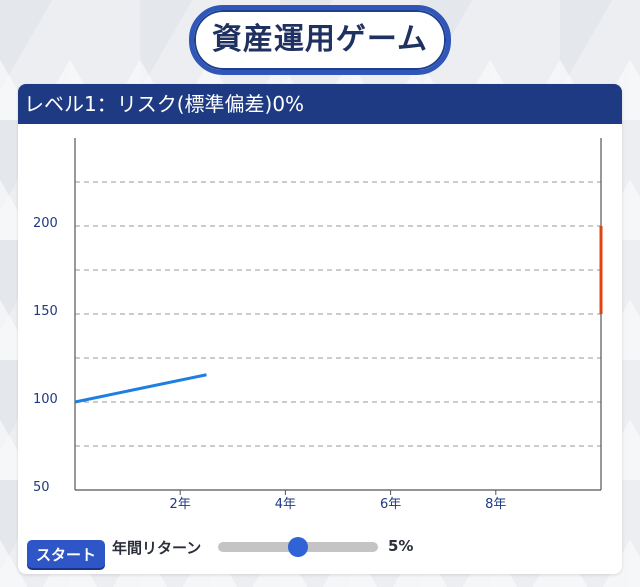  I want to click on slider-thumb, so click(298, 547).